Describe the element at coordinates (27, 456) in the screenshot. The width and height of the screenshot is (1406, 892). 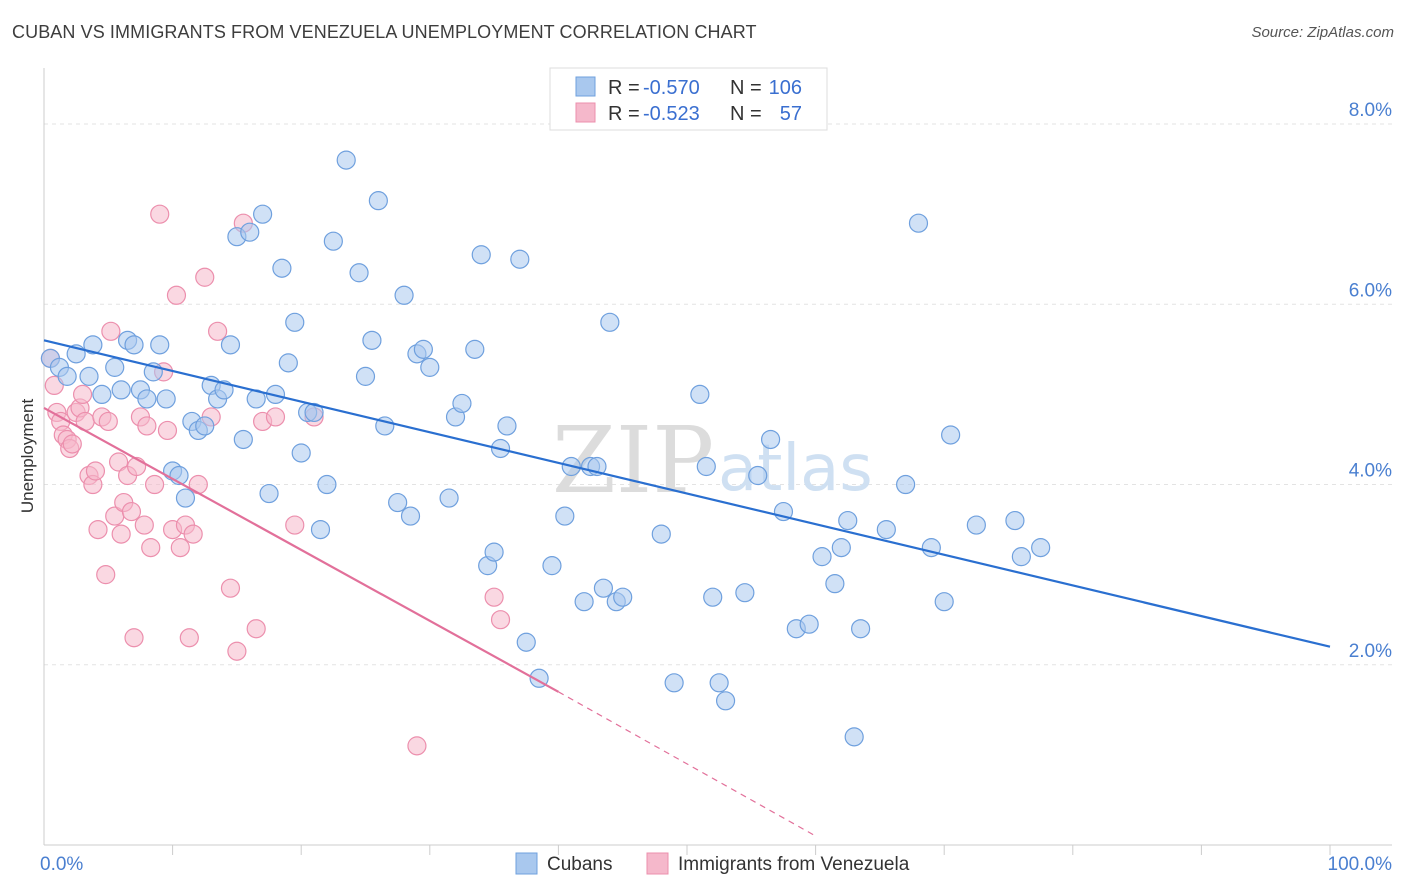
I see `y-axis-label: Unemployment` at that location.